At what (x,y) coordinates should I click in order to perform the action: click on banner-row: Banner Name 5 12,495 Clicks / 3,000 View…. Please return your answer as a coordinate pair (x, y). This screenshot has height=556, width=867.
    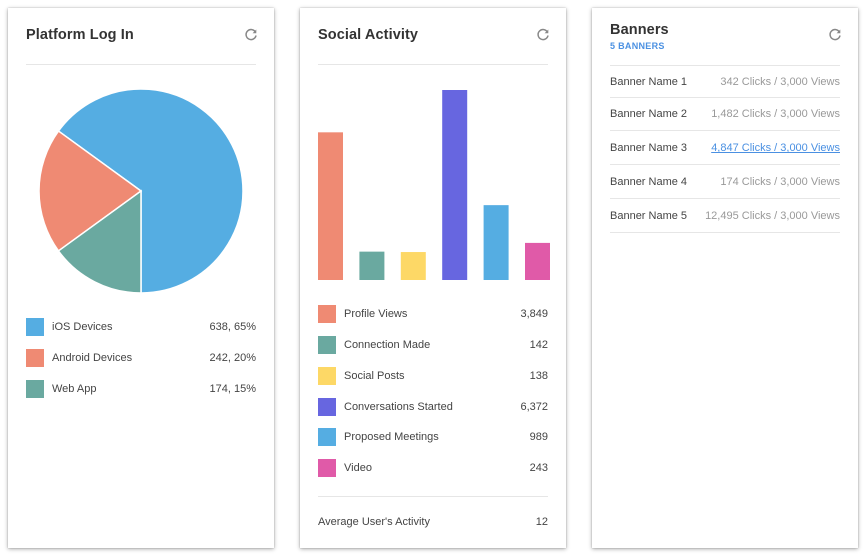
    Looking at the image, I should click on (725, 216).